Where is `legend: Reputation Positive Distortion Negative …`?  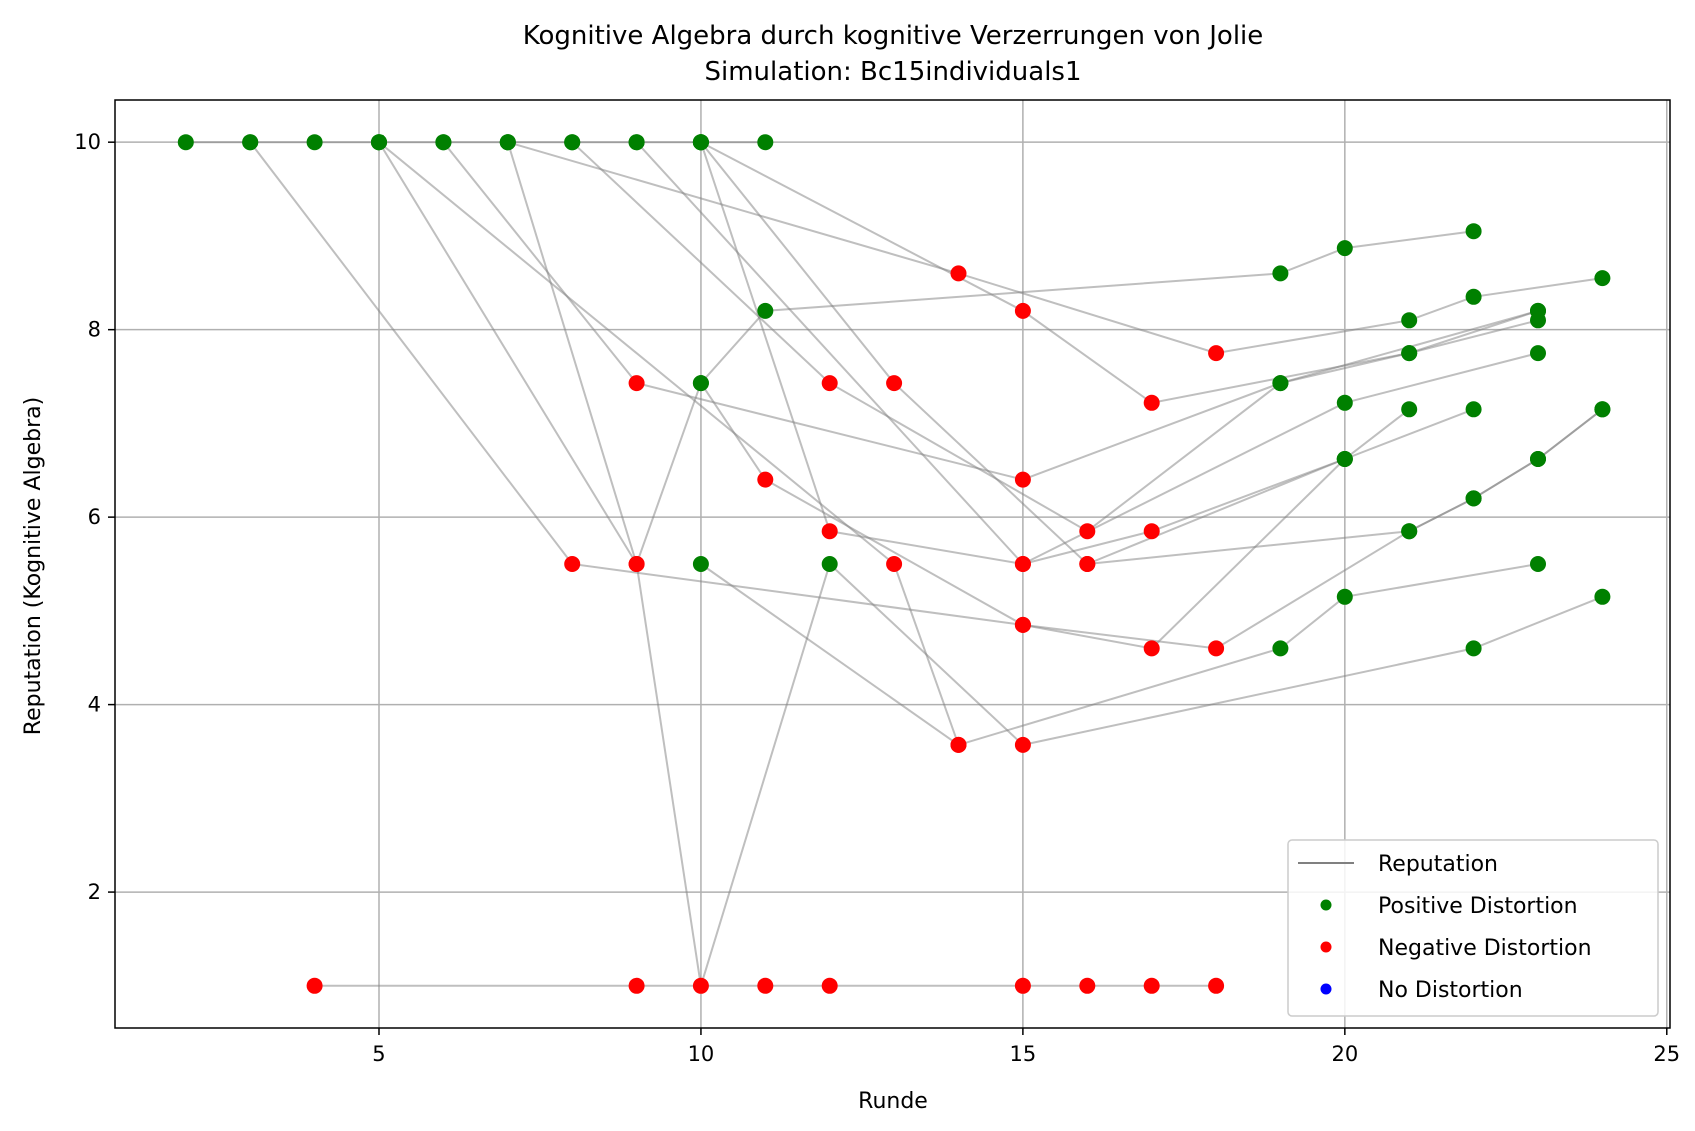
legend: Reputation Positive Distortion Negative … is located at coordinates (1473, 928).